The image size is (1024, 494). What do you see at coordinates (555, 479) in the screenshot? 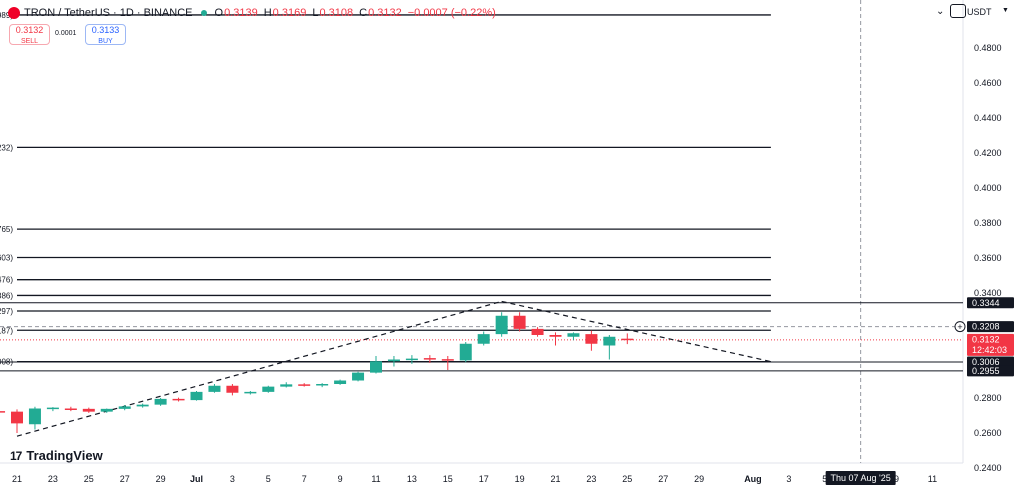
I see `x-tick-label-15: 21` at bounding box center [555, 479].